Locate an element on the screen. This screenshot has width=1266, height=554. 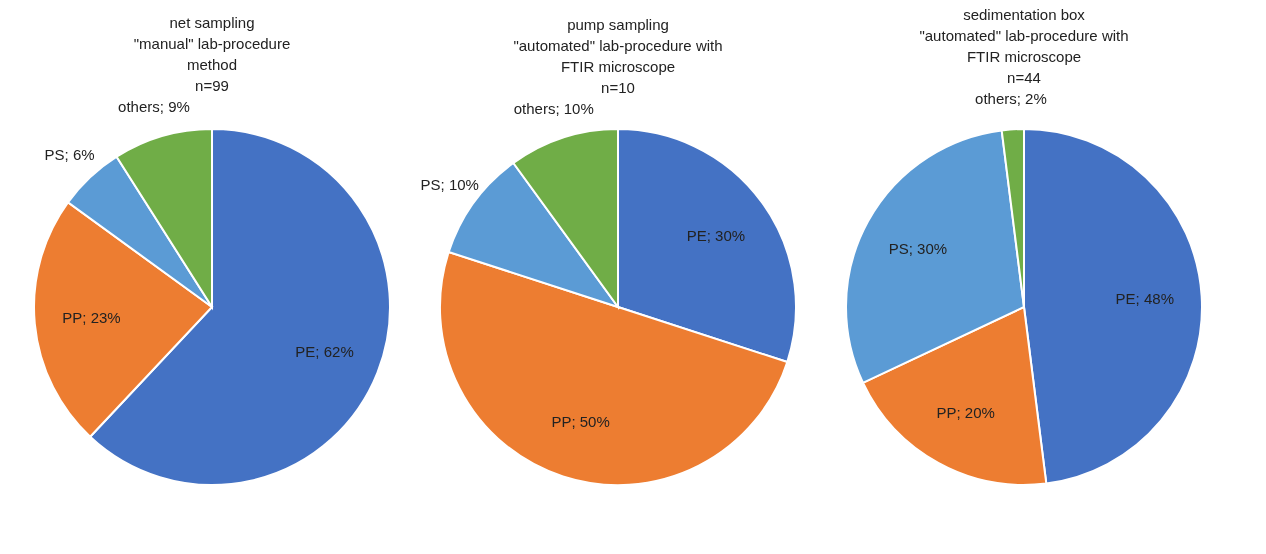
slice-label: others; 2% is located at coordinates (1011, 99).